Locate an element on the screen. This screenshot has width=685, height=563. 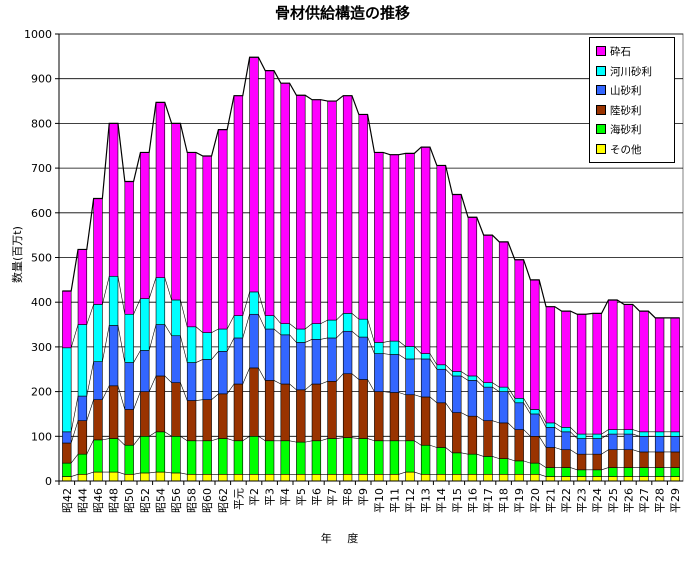
x-tick-label: 平5 is located at coordinates (301, 497).